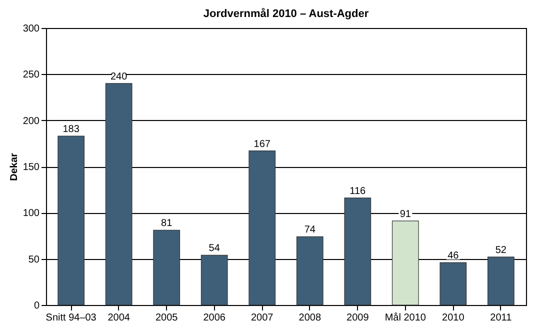 This screenshot has height=328, width=536. Describe the element at coordinates (358, 318) in the screenshot. I see `x-tick-label: 2009` at that location.